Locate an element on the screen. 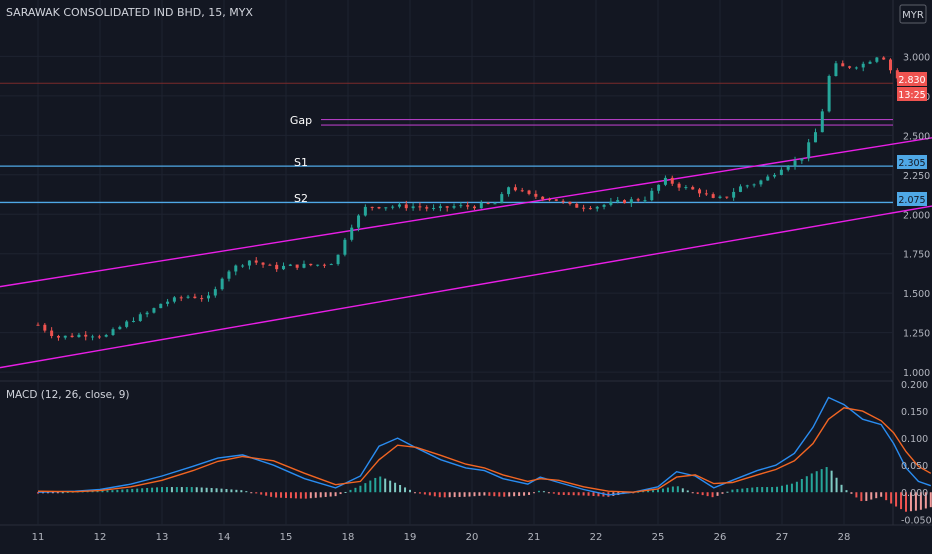 Image resolution: width=932 pixels, height=554 pixels. macd-tick-label: -0.050 is located at coordinates (916, 520).